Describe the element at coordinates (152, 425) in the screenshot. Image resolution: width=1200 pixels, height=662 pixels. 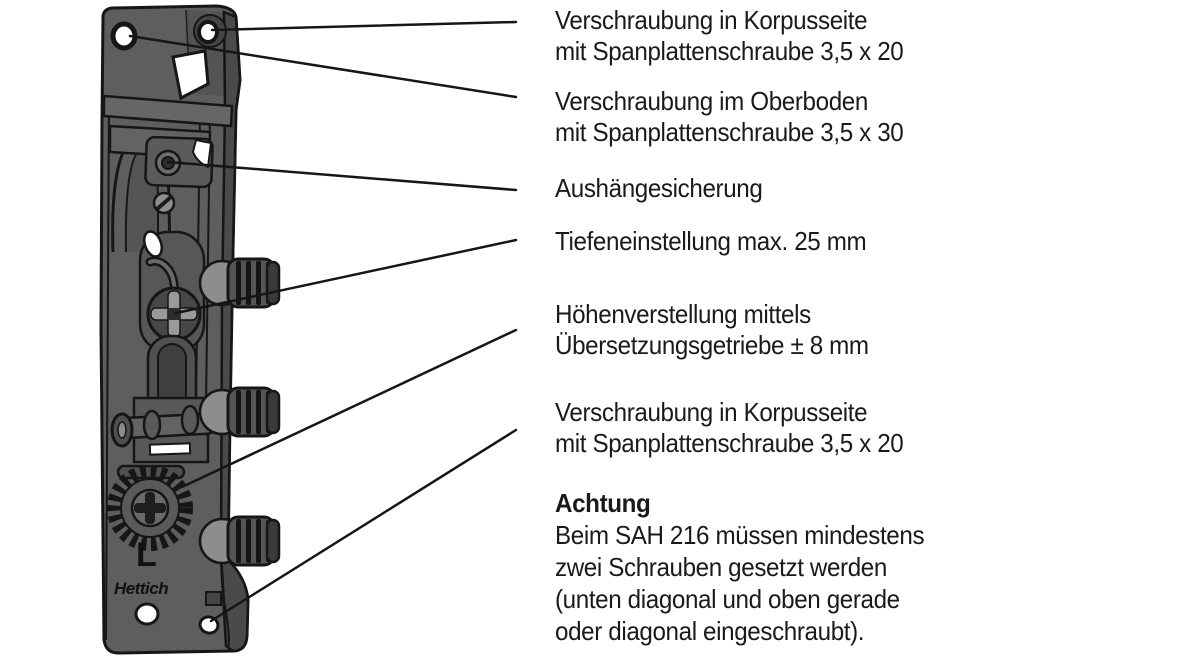
I see `axle-mid-disc` at that location.